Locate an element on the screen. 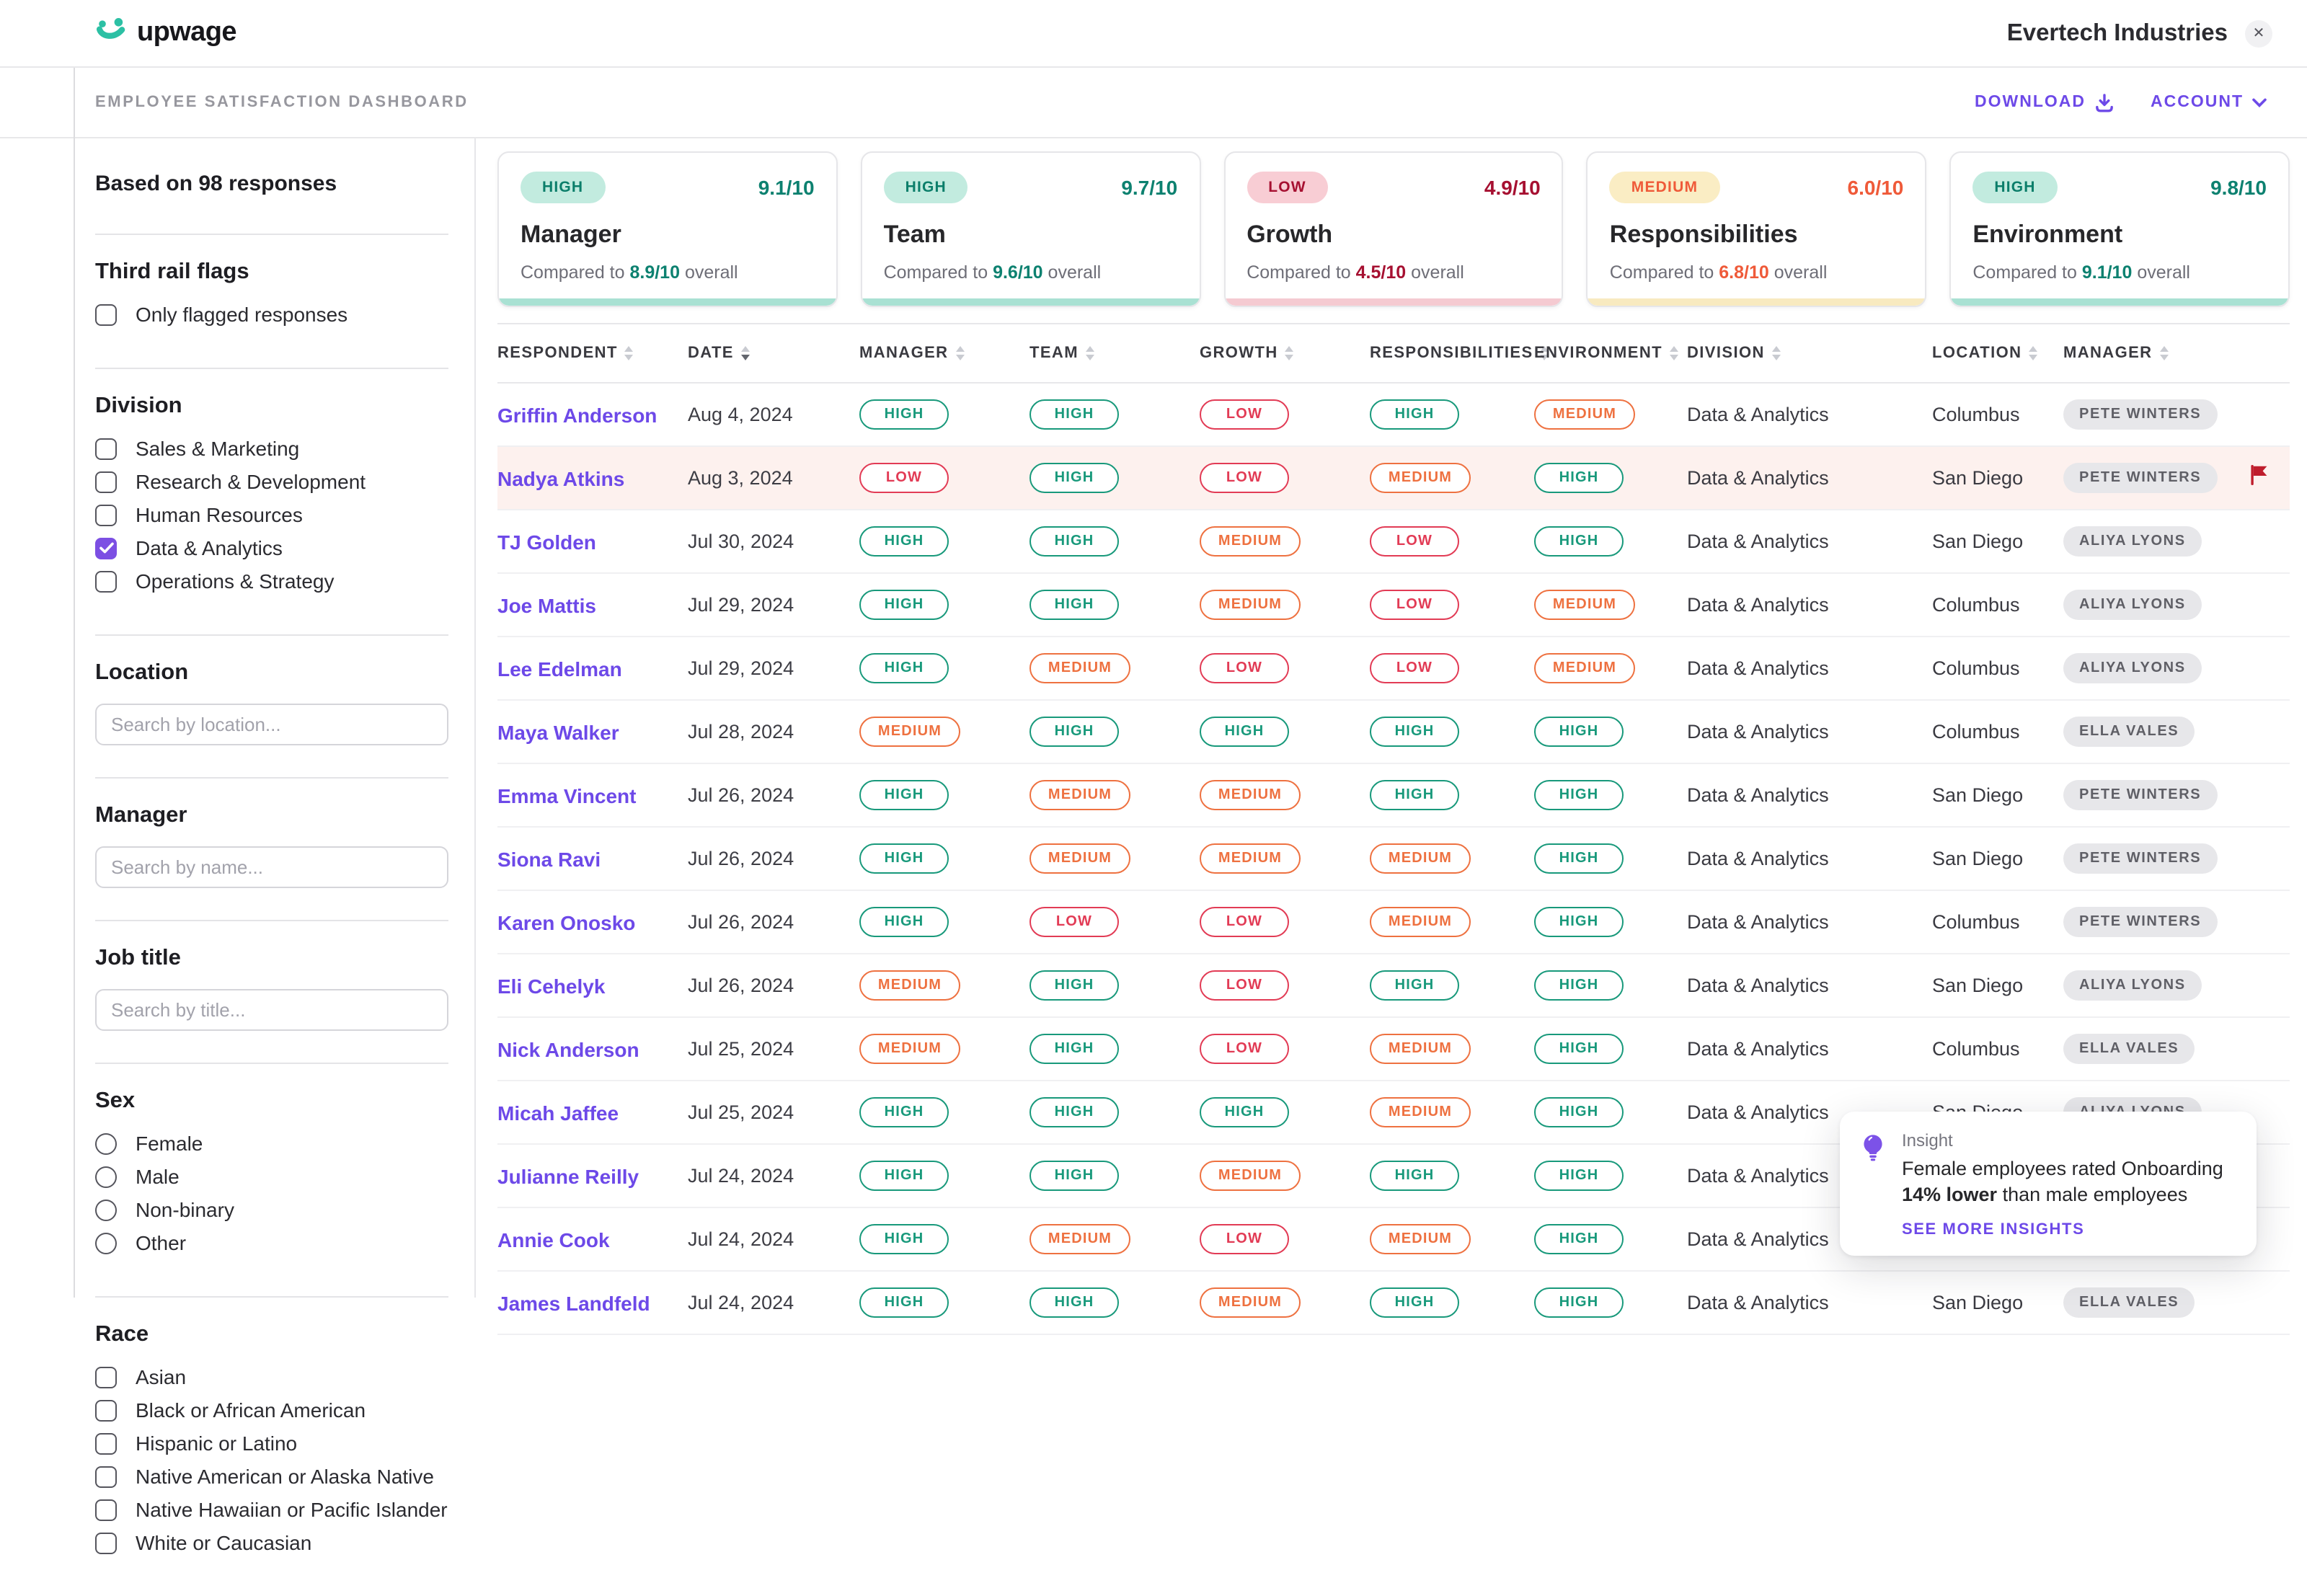 This screenshot has width=2307, height=1596. manager-score-cell: MEDIUM is located at coordinates (944, 986).